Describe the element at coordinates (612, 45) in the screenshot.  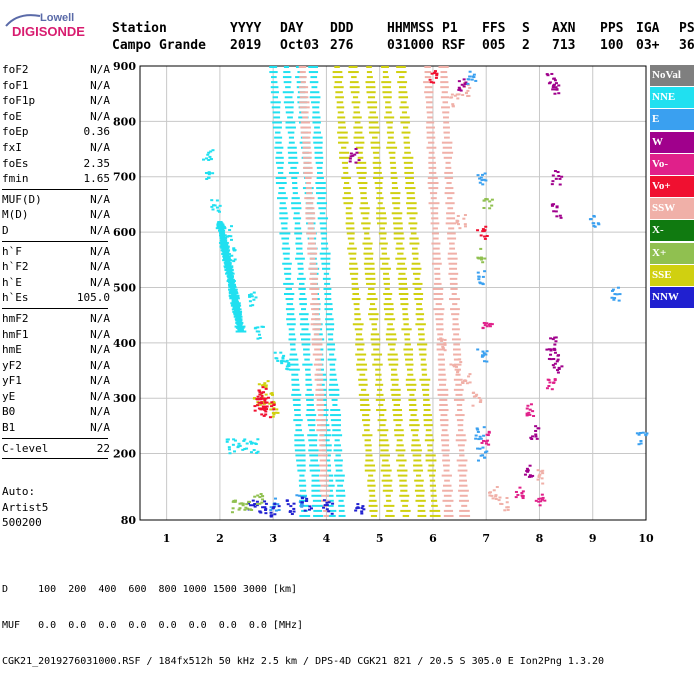
I see `header-col-value: 100` at that location.